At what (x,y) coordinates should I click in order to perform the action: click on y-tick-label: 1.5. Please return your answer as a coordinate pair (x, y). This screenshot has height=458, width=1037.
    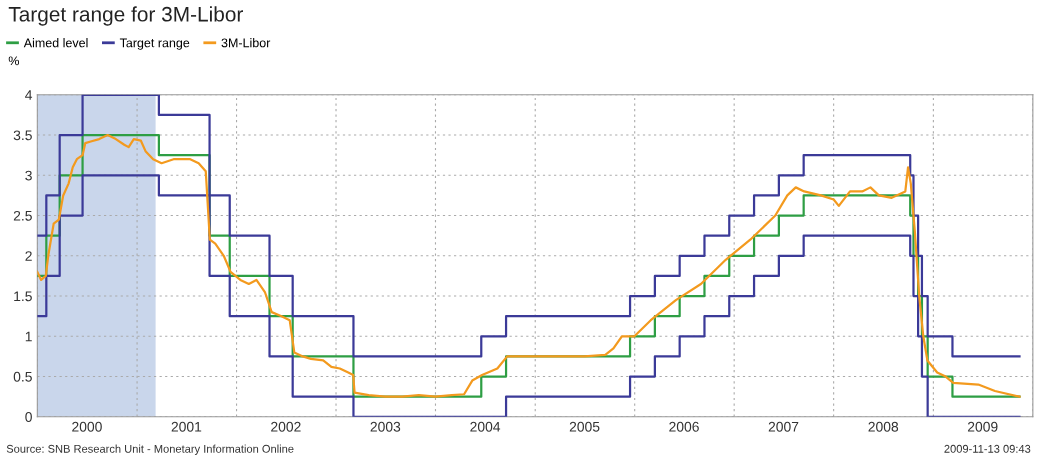
    Looking at the image, I should click on (23, 296).